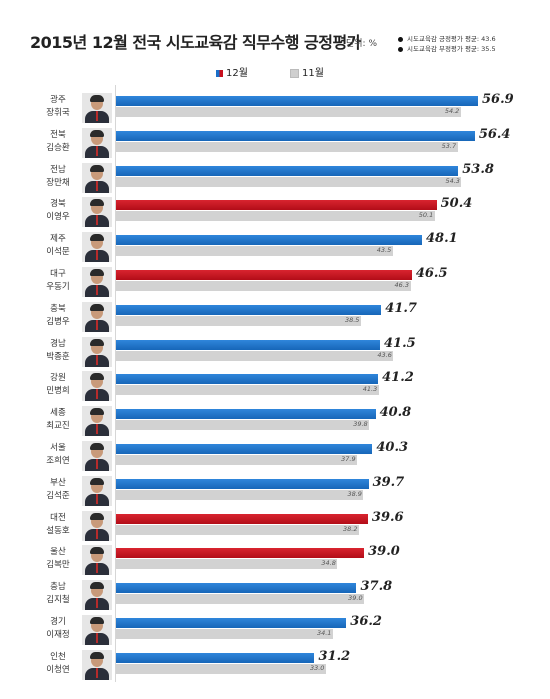 The width and height of the screenshot is (550, 699). I want to click on person-name: 장만채, so click(58, 182).